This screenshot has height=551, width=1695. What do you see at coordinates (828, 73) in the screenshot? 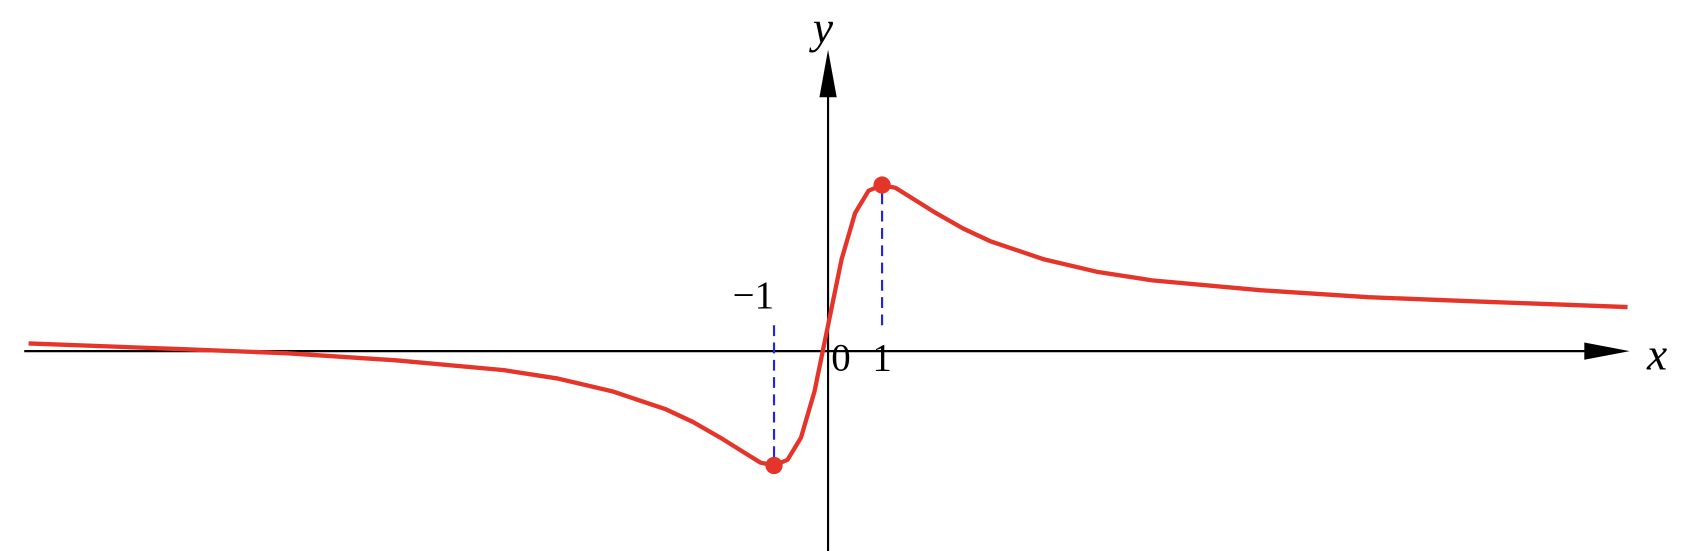
I see `y-axis-arrow` at bounding box center [828, 73].